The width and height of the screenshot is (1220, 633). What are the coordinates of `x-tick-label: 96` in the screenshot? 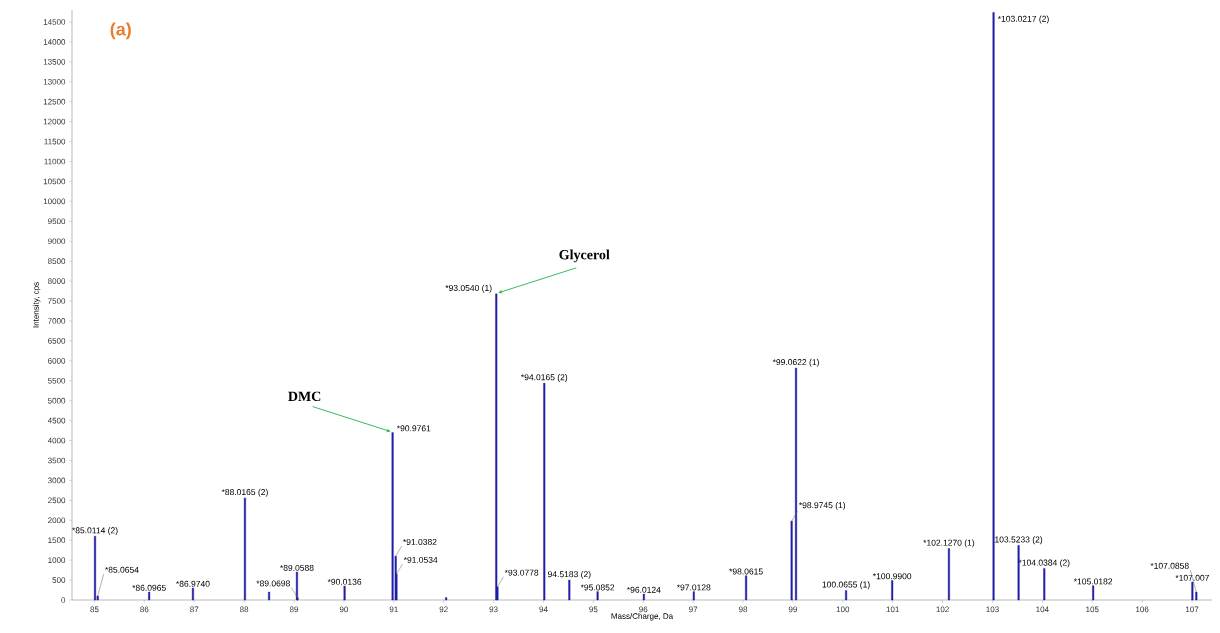 It's located at (643, 609).